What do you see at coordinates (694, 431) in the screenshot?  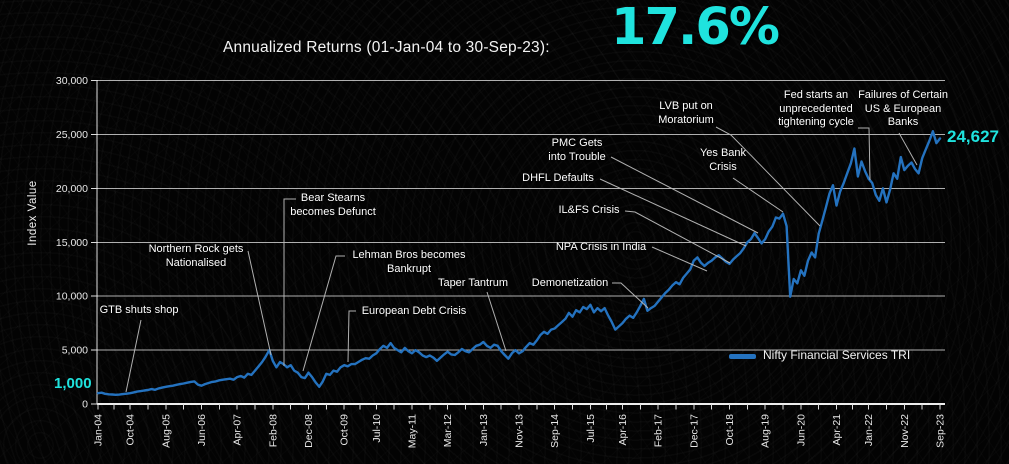 I see `x-tick-label: Dec-17` at bounding box center [694, 431].